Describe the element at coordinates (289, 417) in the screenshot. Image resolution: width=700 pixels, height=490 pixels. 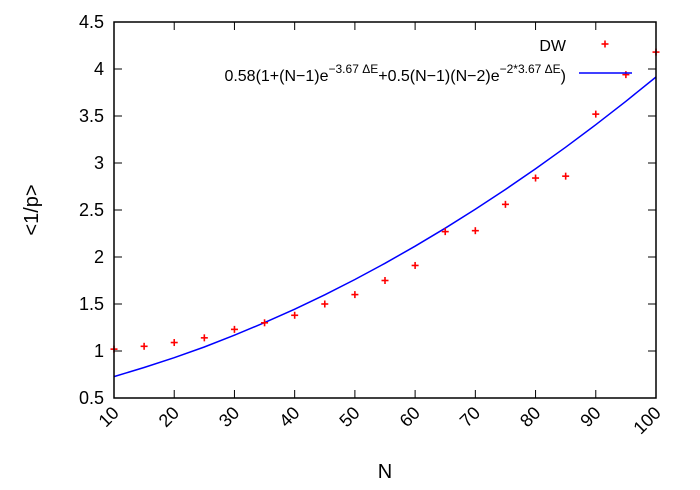
I see `x-tick-label: 40` at that location.